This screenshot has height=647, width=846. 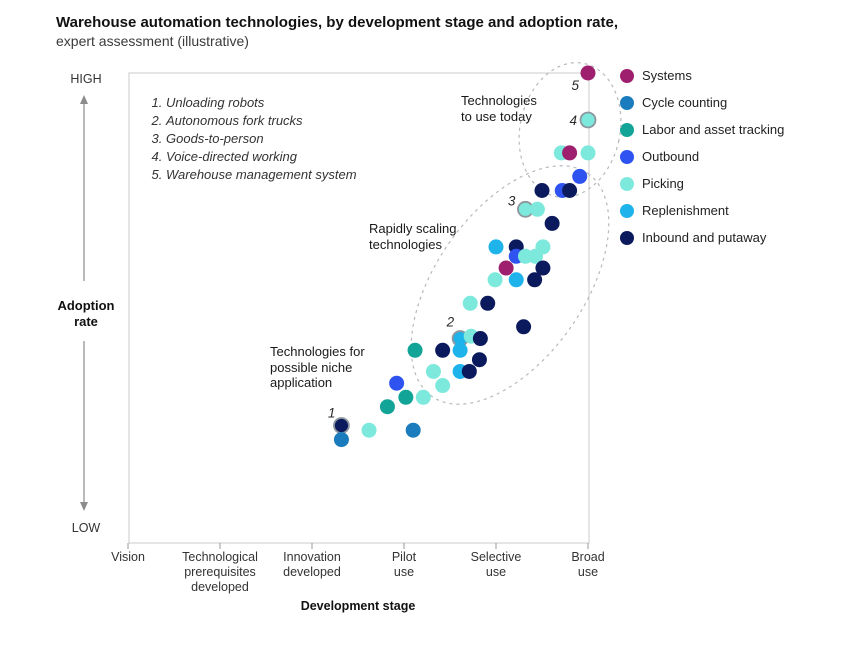 What do you see at coordinates (404, 564) in the screenshot?
I see `x-tick-label: Pilot use` at bounding box center [404, 564].